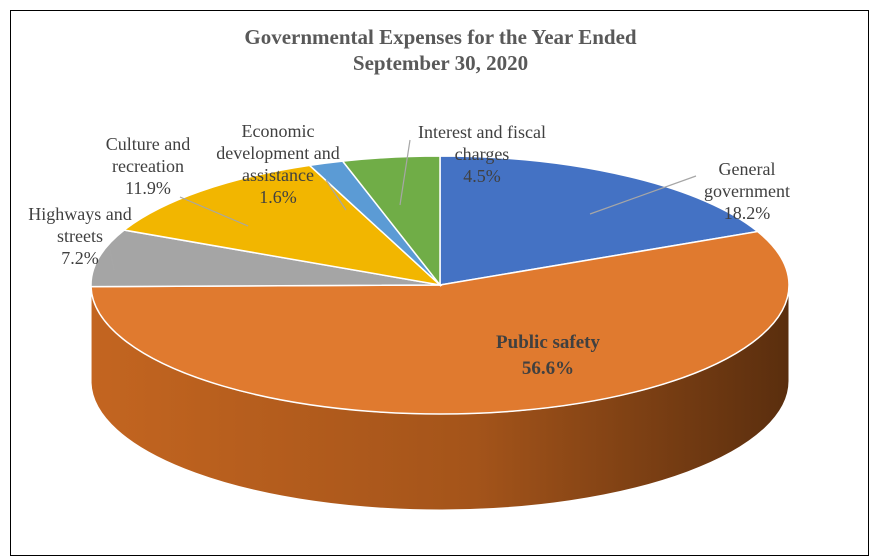 This screenshot has width=881, height=558. Describe the element at coordinates (482, 176) in the screenshot. I see `slice-percent-5: 4.5%` at that location.